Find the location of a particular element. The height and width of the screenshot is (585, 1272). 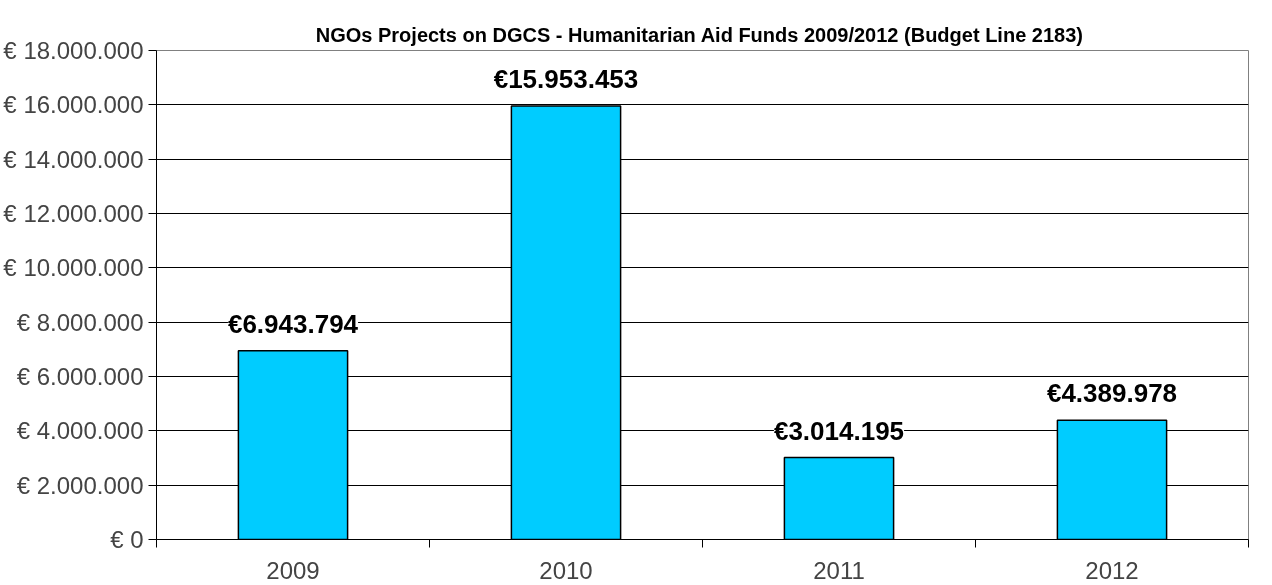

data-label: €4.389.978 is located at coordinates (1112, 393).